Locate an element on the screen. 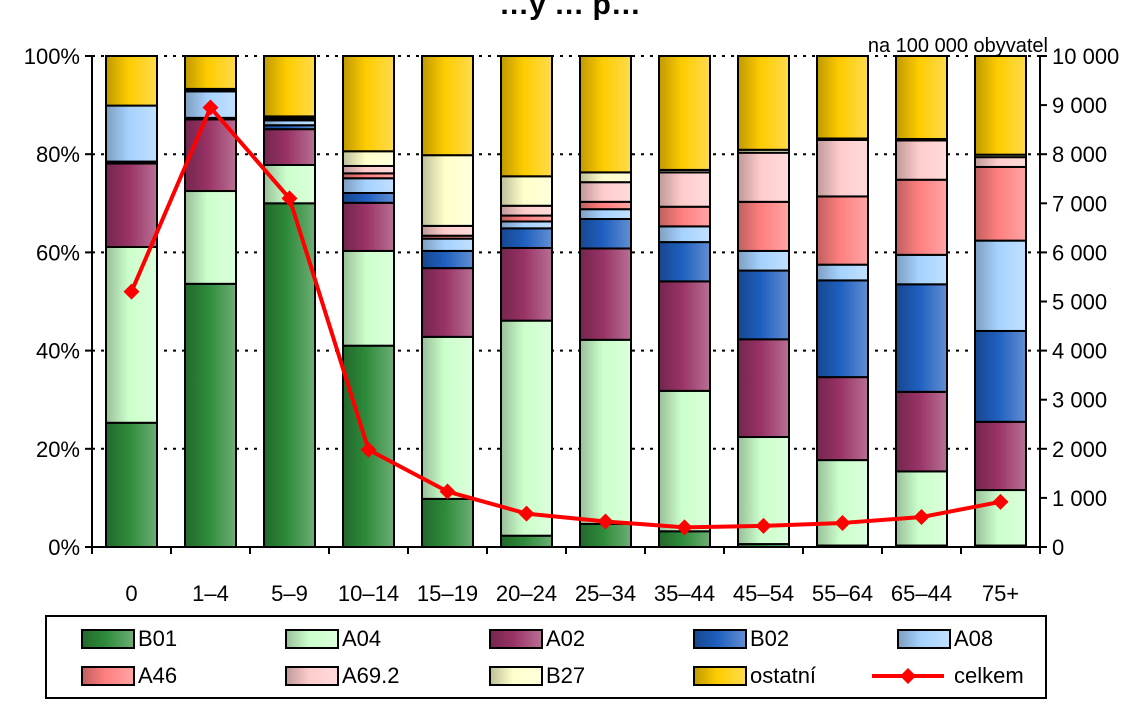 The width and height of the screenshot is (1141, 706). x-tick-label: 65–44 is located at coordinates (921, 593).